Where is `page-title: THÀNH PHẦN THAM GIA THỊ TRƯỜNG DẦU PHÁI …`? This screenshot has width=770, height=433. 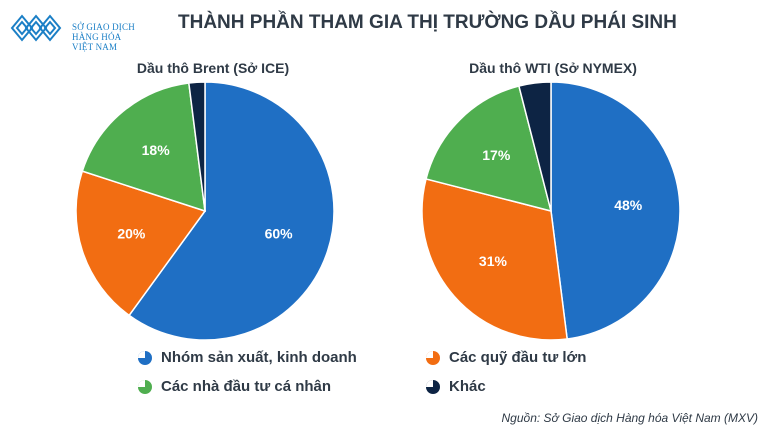 page-title: THÀNH PHẦN THAM GIA THỊ TRƯỜNG DẦU PHÁI … is located at coordinates (427, 22).